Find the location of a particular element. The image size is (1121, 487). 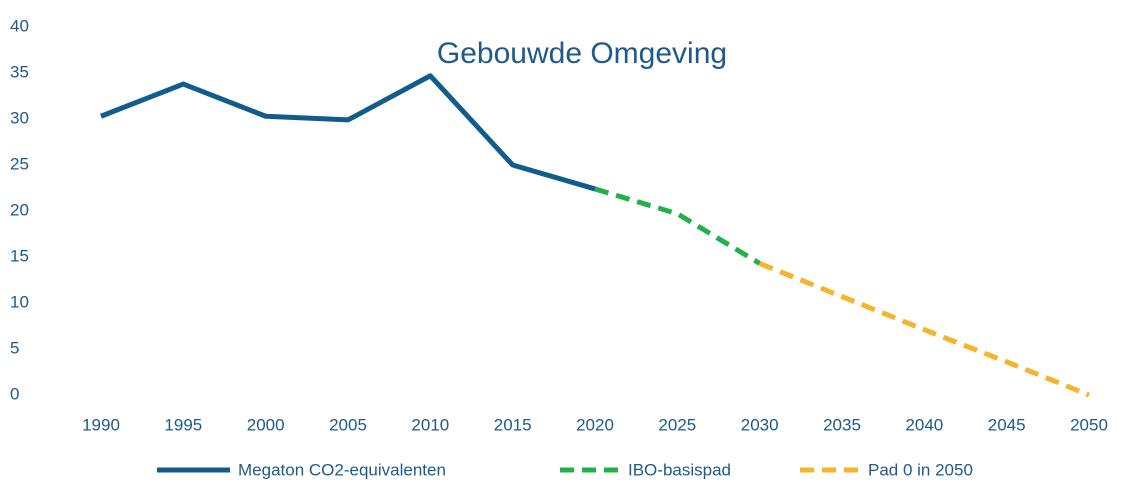

legend-label: Pad 0 in 2050 is located at coordinates (920, 469).